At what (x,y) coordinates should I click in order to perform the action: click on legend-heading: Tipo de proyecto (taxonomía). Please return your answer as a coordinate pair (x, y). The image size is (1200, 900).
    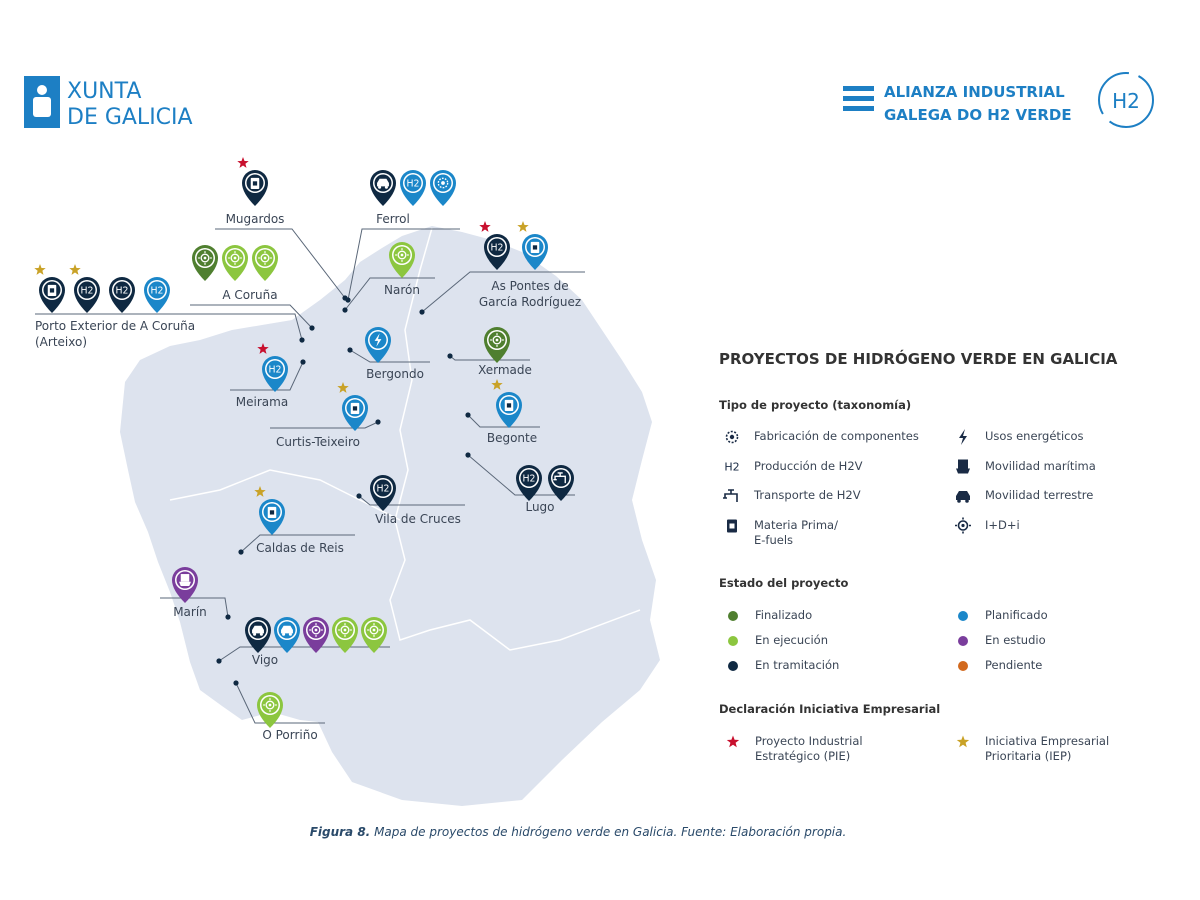
    Looking at the image, I should click on (815, 405).